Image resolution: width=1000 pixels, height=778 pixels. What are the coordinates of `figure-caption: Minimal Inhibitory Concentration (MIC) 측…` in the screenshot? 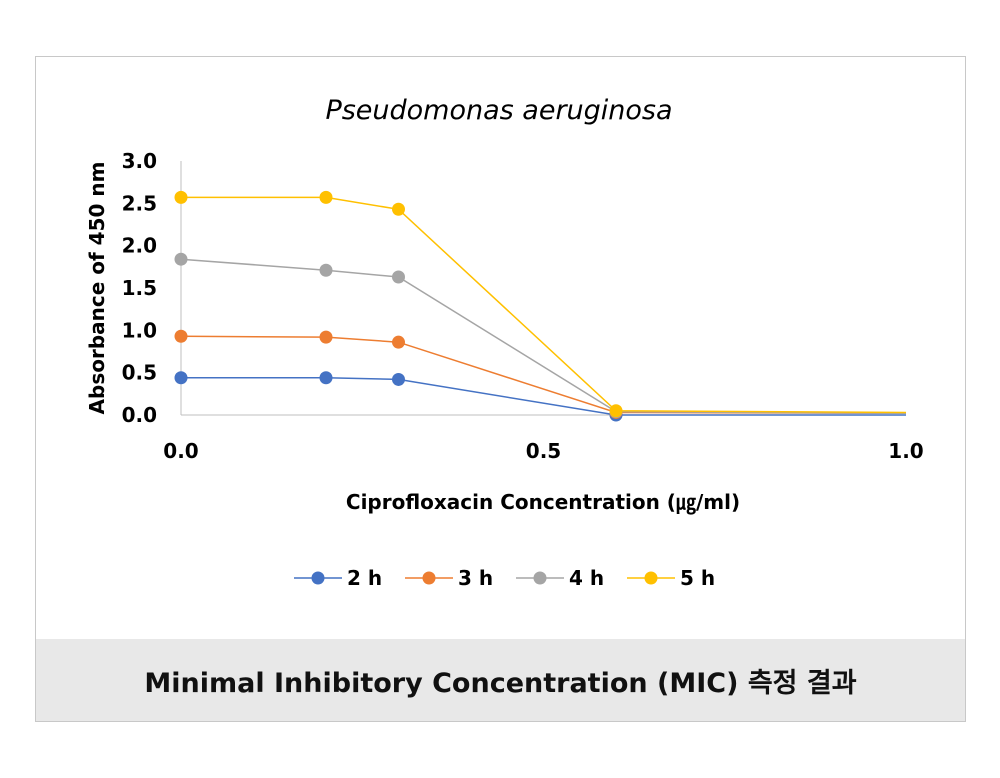 It's located at (500, 683).